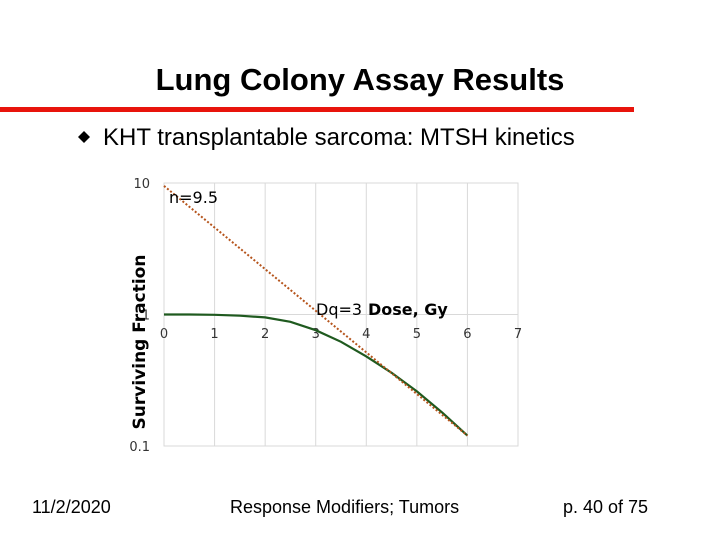  Describe the element at coordinates (193, 197) in the screenshot. I see `n-annotation: n=9.5` at that location.